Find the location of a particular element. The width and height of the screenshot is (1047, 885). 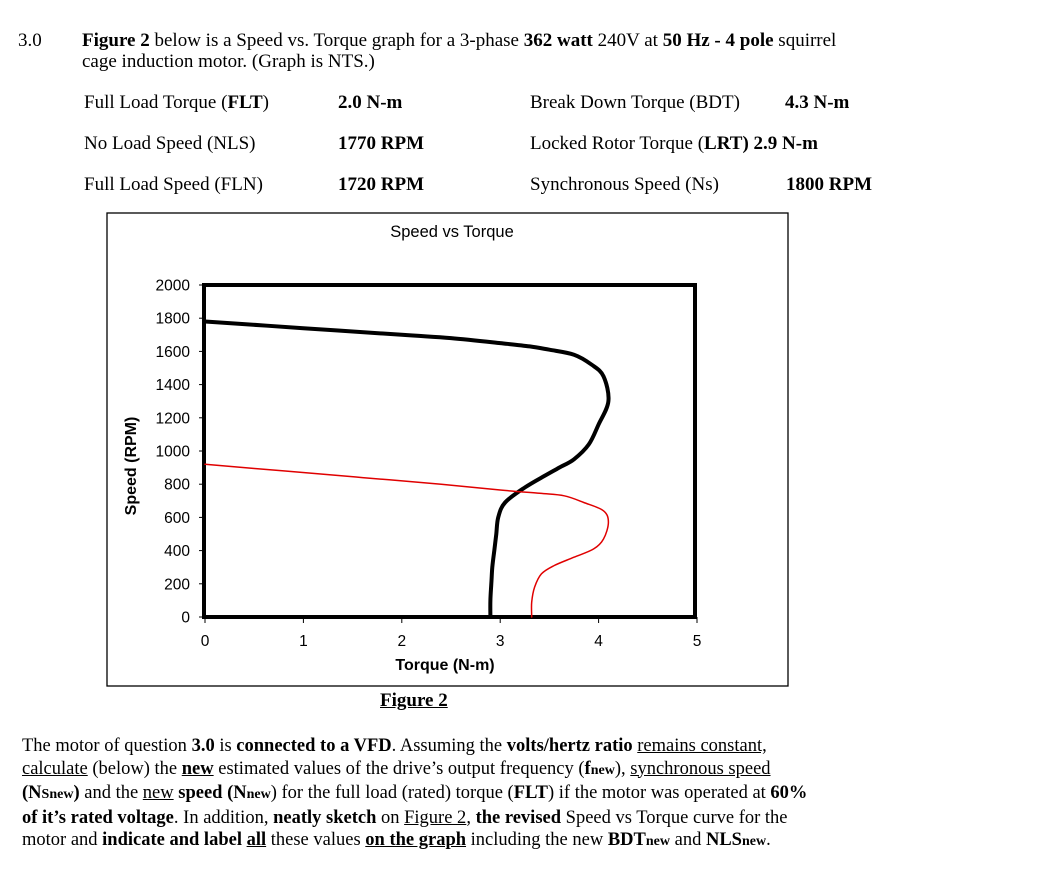

txt-bold-underline: all is located at coordinates (256, 840).